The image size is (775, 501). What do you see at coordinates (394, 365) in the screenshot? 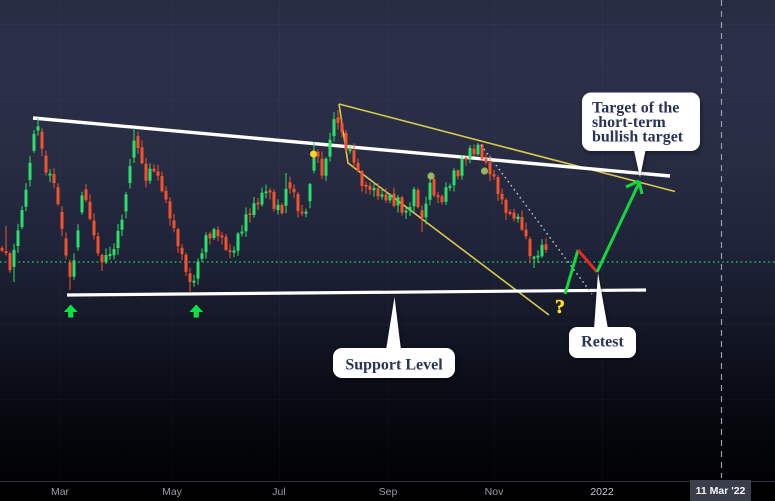
I see `svg-text: Support Level` at bounding box center [394, 365].